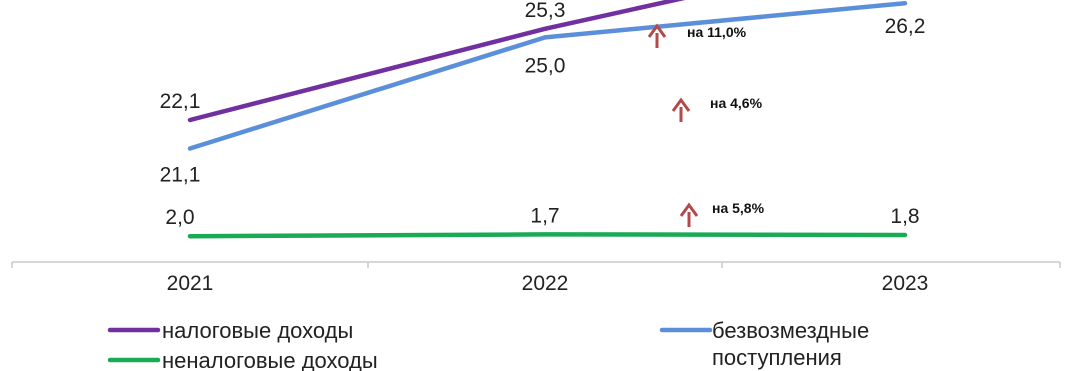 The height and width of the screenshot is (371, 1067). I want to click on legend-label: неналоговые доходы, so click(270, 359).